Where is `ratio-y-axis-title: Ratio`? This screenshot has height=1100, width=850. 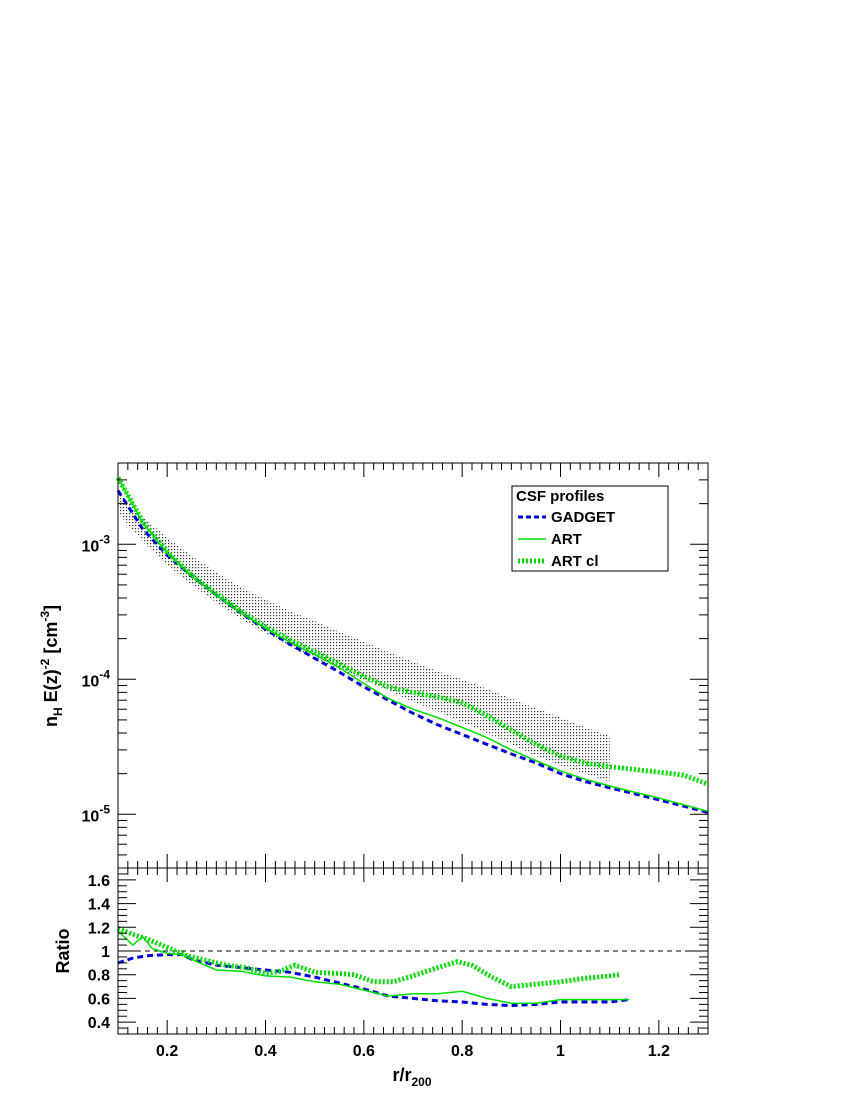 ratio-y-axis-title: Ratio is located at coordinates (63, 950).